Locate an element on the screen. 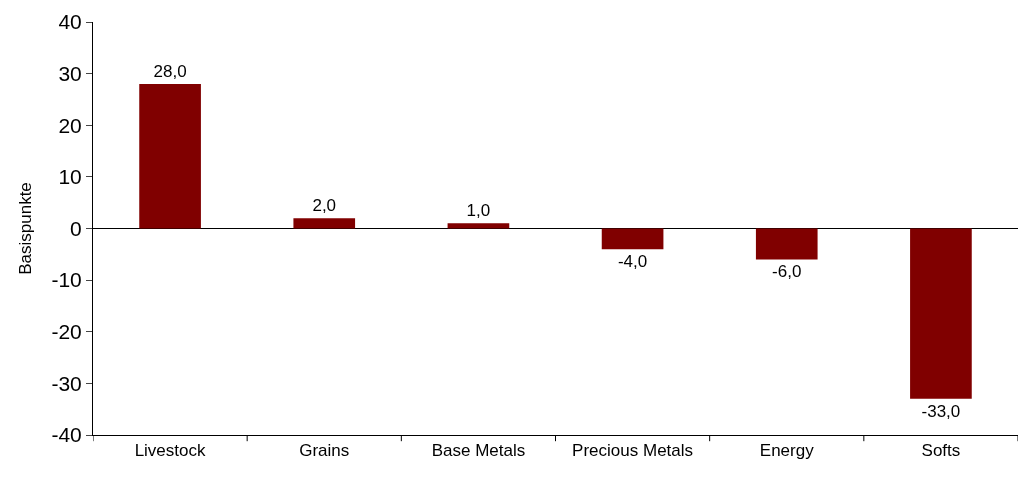 The image size is (1022, 483). y-tick-label: 0 is located at coordinates (76, 228).